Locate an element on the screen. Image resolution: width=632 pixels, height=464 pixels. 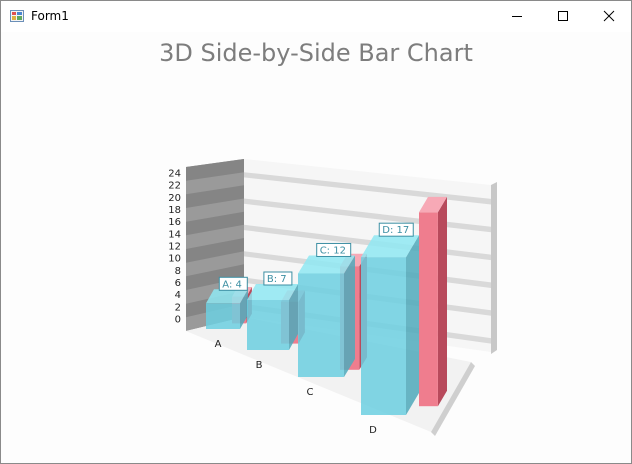
y-tick-label: 24 is located at coordinates (174, 174).